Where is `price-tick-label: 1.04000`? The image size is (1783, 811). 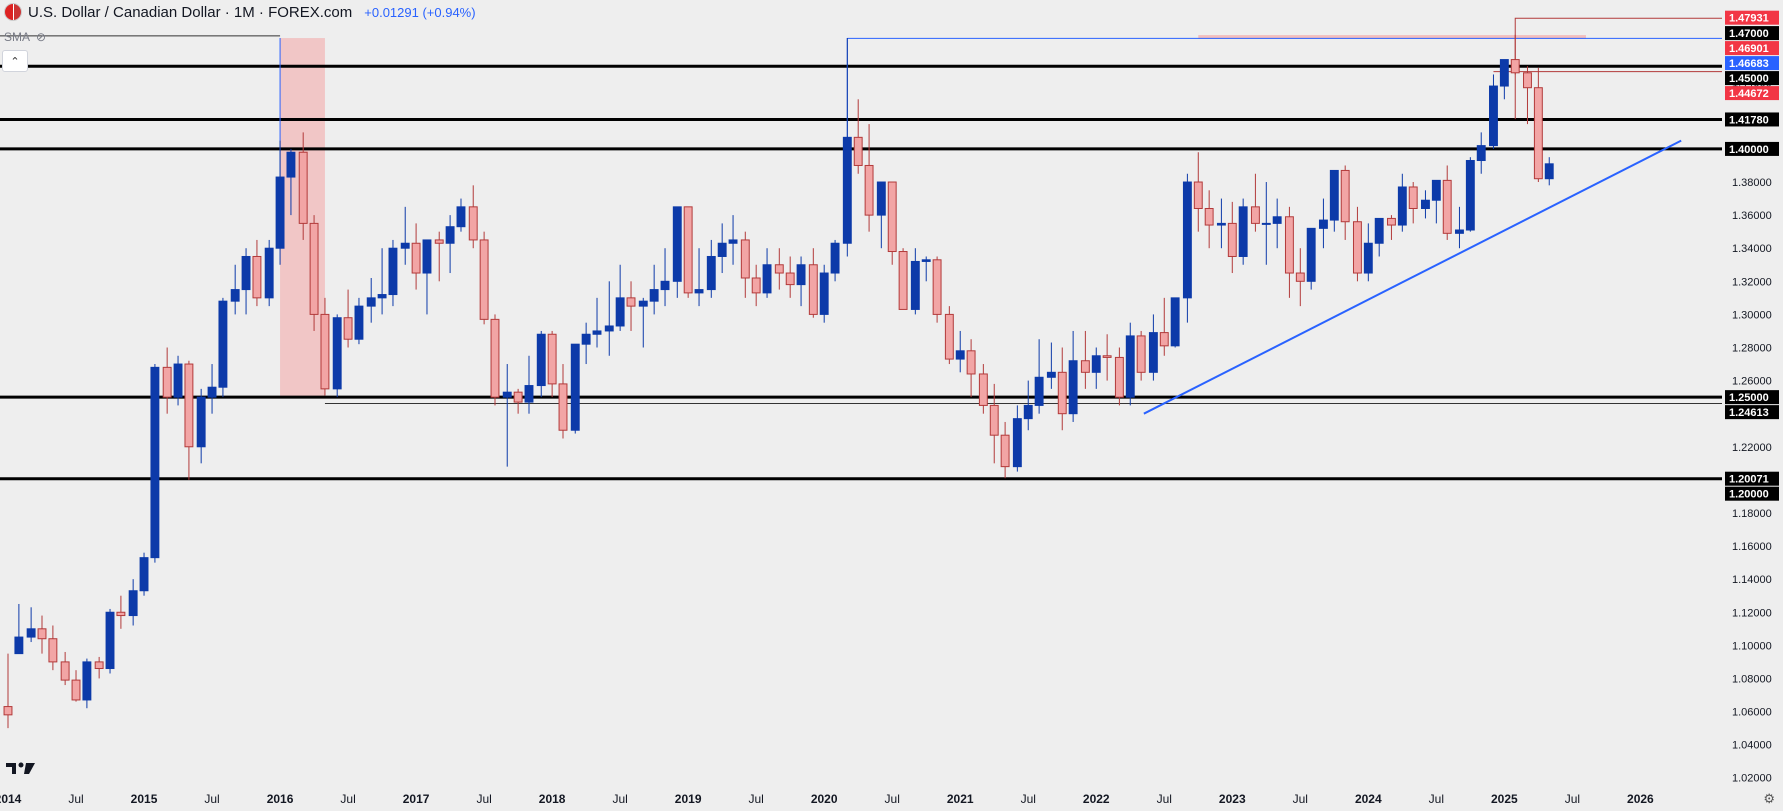
price-tick-label: 1.04000 is located at coordinates (1752, 746).